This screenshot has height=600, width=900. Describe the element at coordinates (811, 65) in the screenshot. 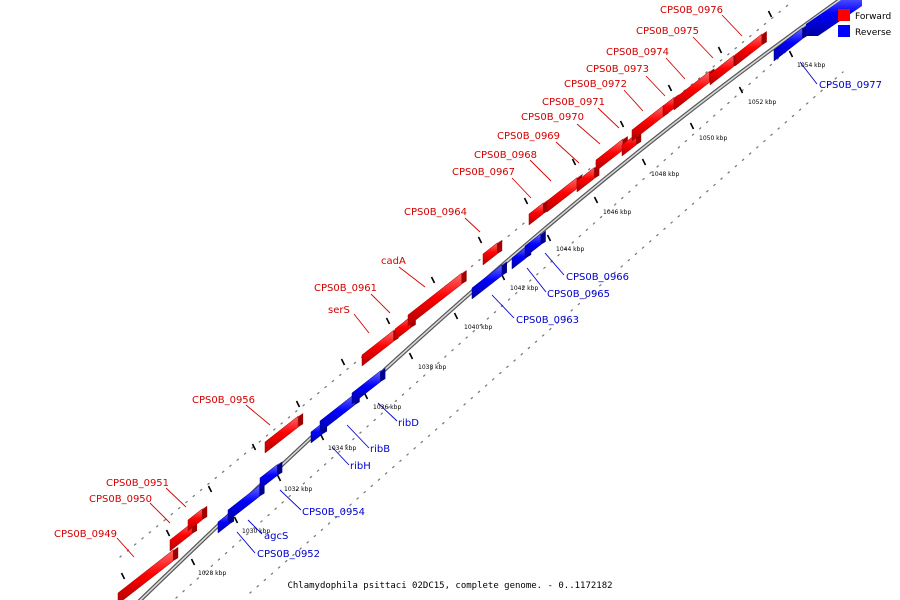

I see `scale-label: 1054 kbp` at that location.